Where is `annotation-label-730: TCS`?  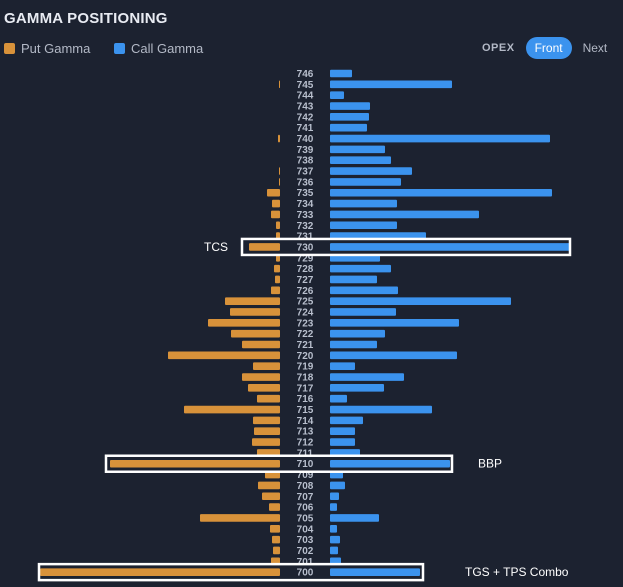 annotation-label-730: TCS is located at coordinates (216, 247).